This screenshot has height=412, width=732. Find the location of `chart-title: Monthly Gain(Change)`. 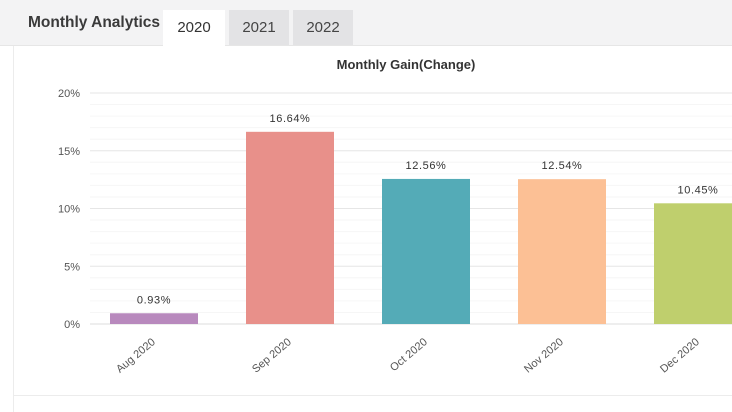

chart-title: Monthly Gain(Change) is located at coordinates (406, 64).